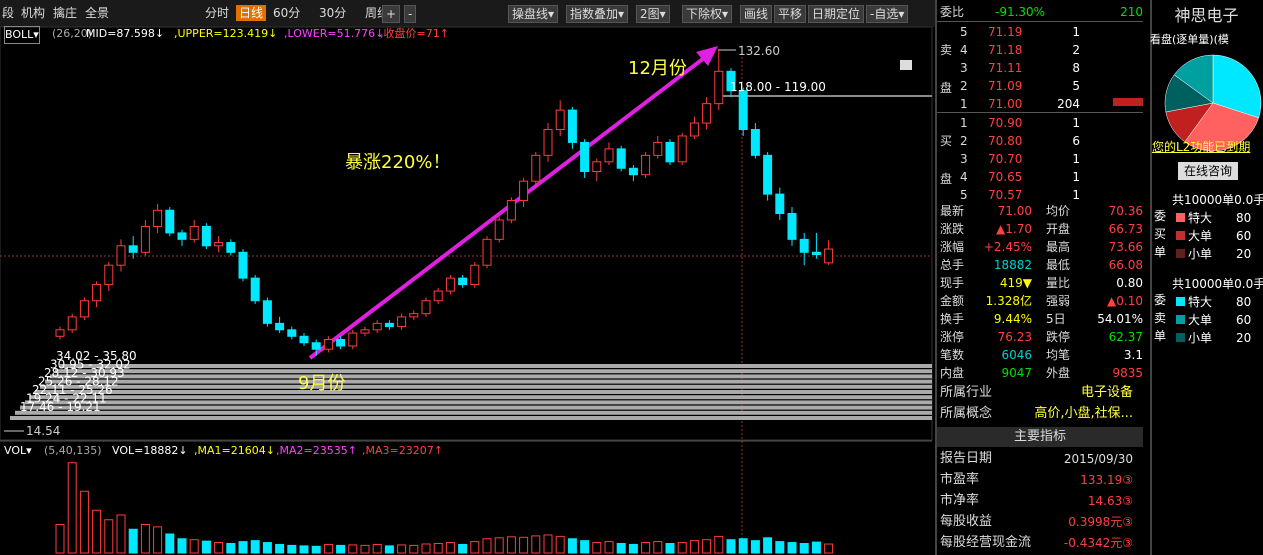 This screenshot has width=1263, height=555. What do you see at coordinates (18, 450) in the screenshot?
I see `volume-label: VOL▾` at bounding box center [18, 450].